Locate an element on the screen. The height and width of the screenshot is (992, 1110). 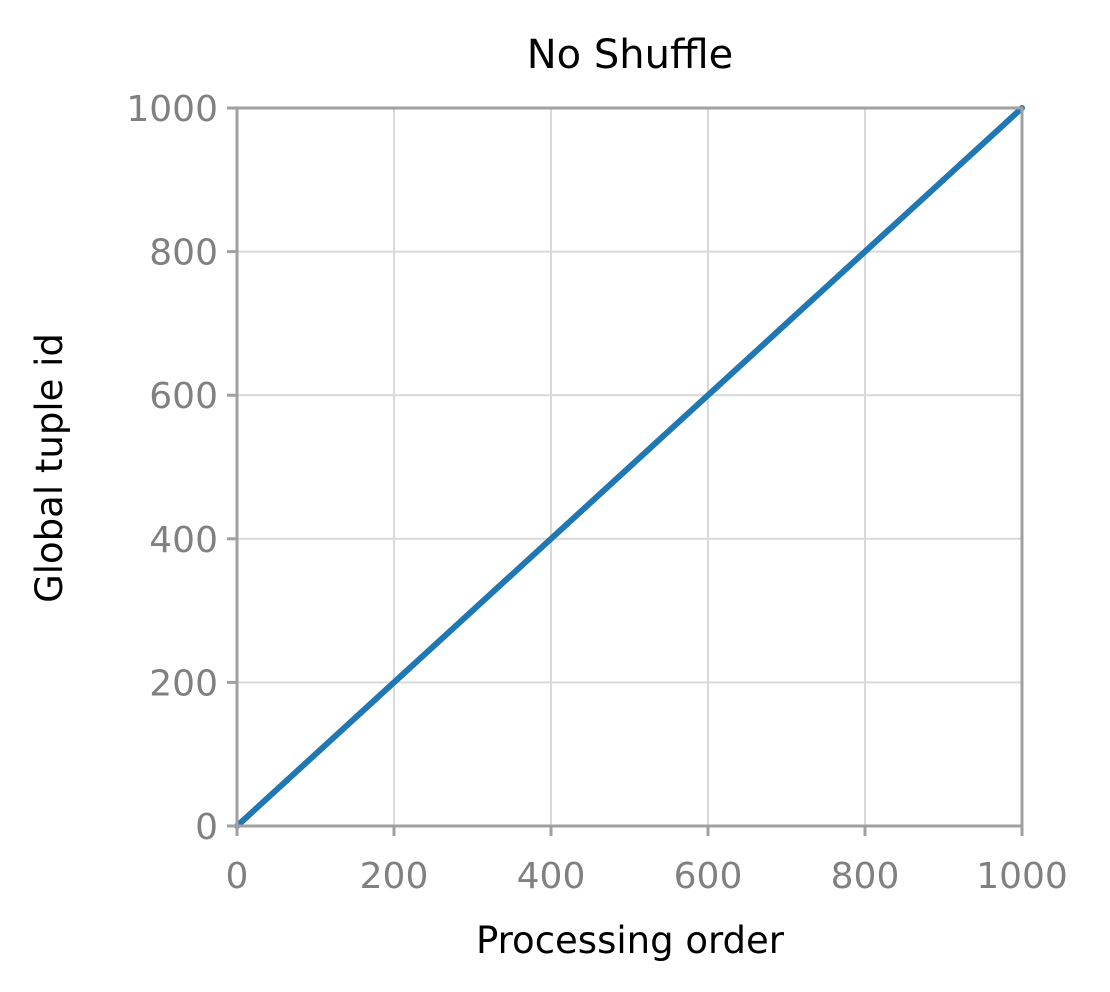
y-tick-label: 200 is located at coordinates (183, 683).